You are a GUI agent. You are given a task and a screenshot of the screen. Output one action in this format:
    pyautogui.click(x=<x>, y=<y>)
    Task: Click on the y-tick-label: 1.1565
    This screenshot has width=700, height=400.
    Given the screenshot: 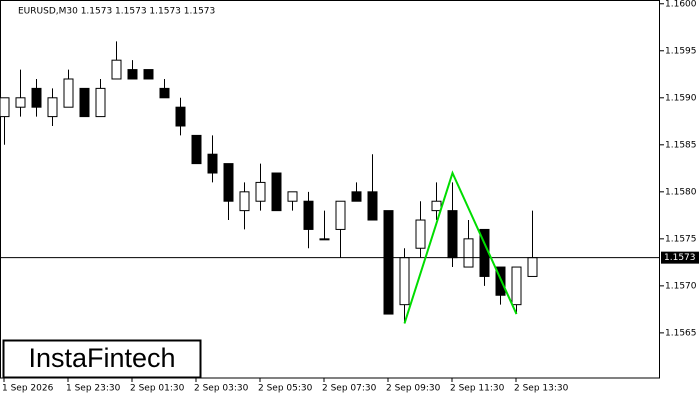 What is the action you would take?
    pyautogui.click(x=681, y=333)
    